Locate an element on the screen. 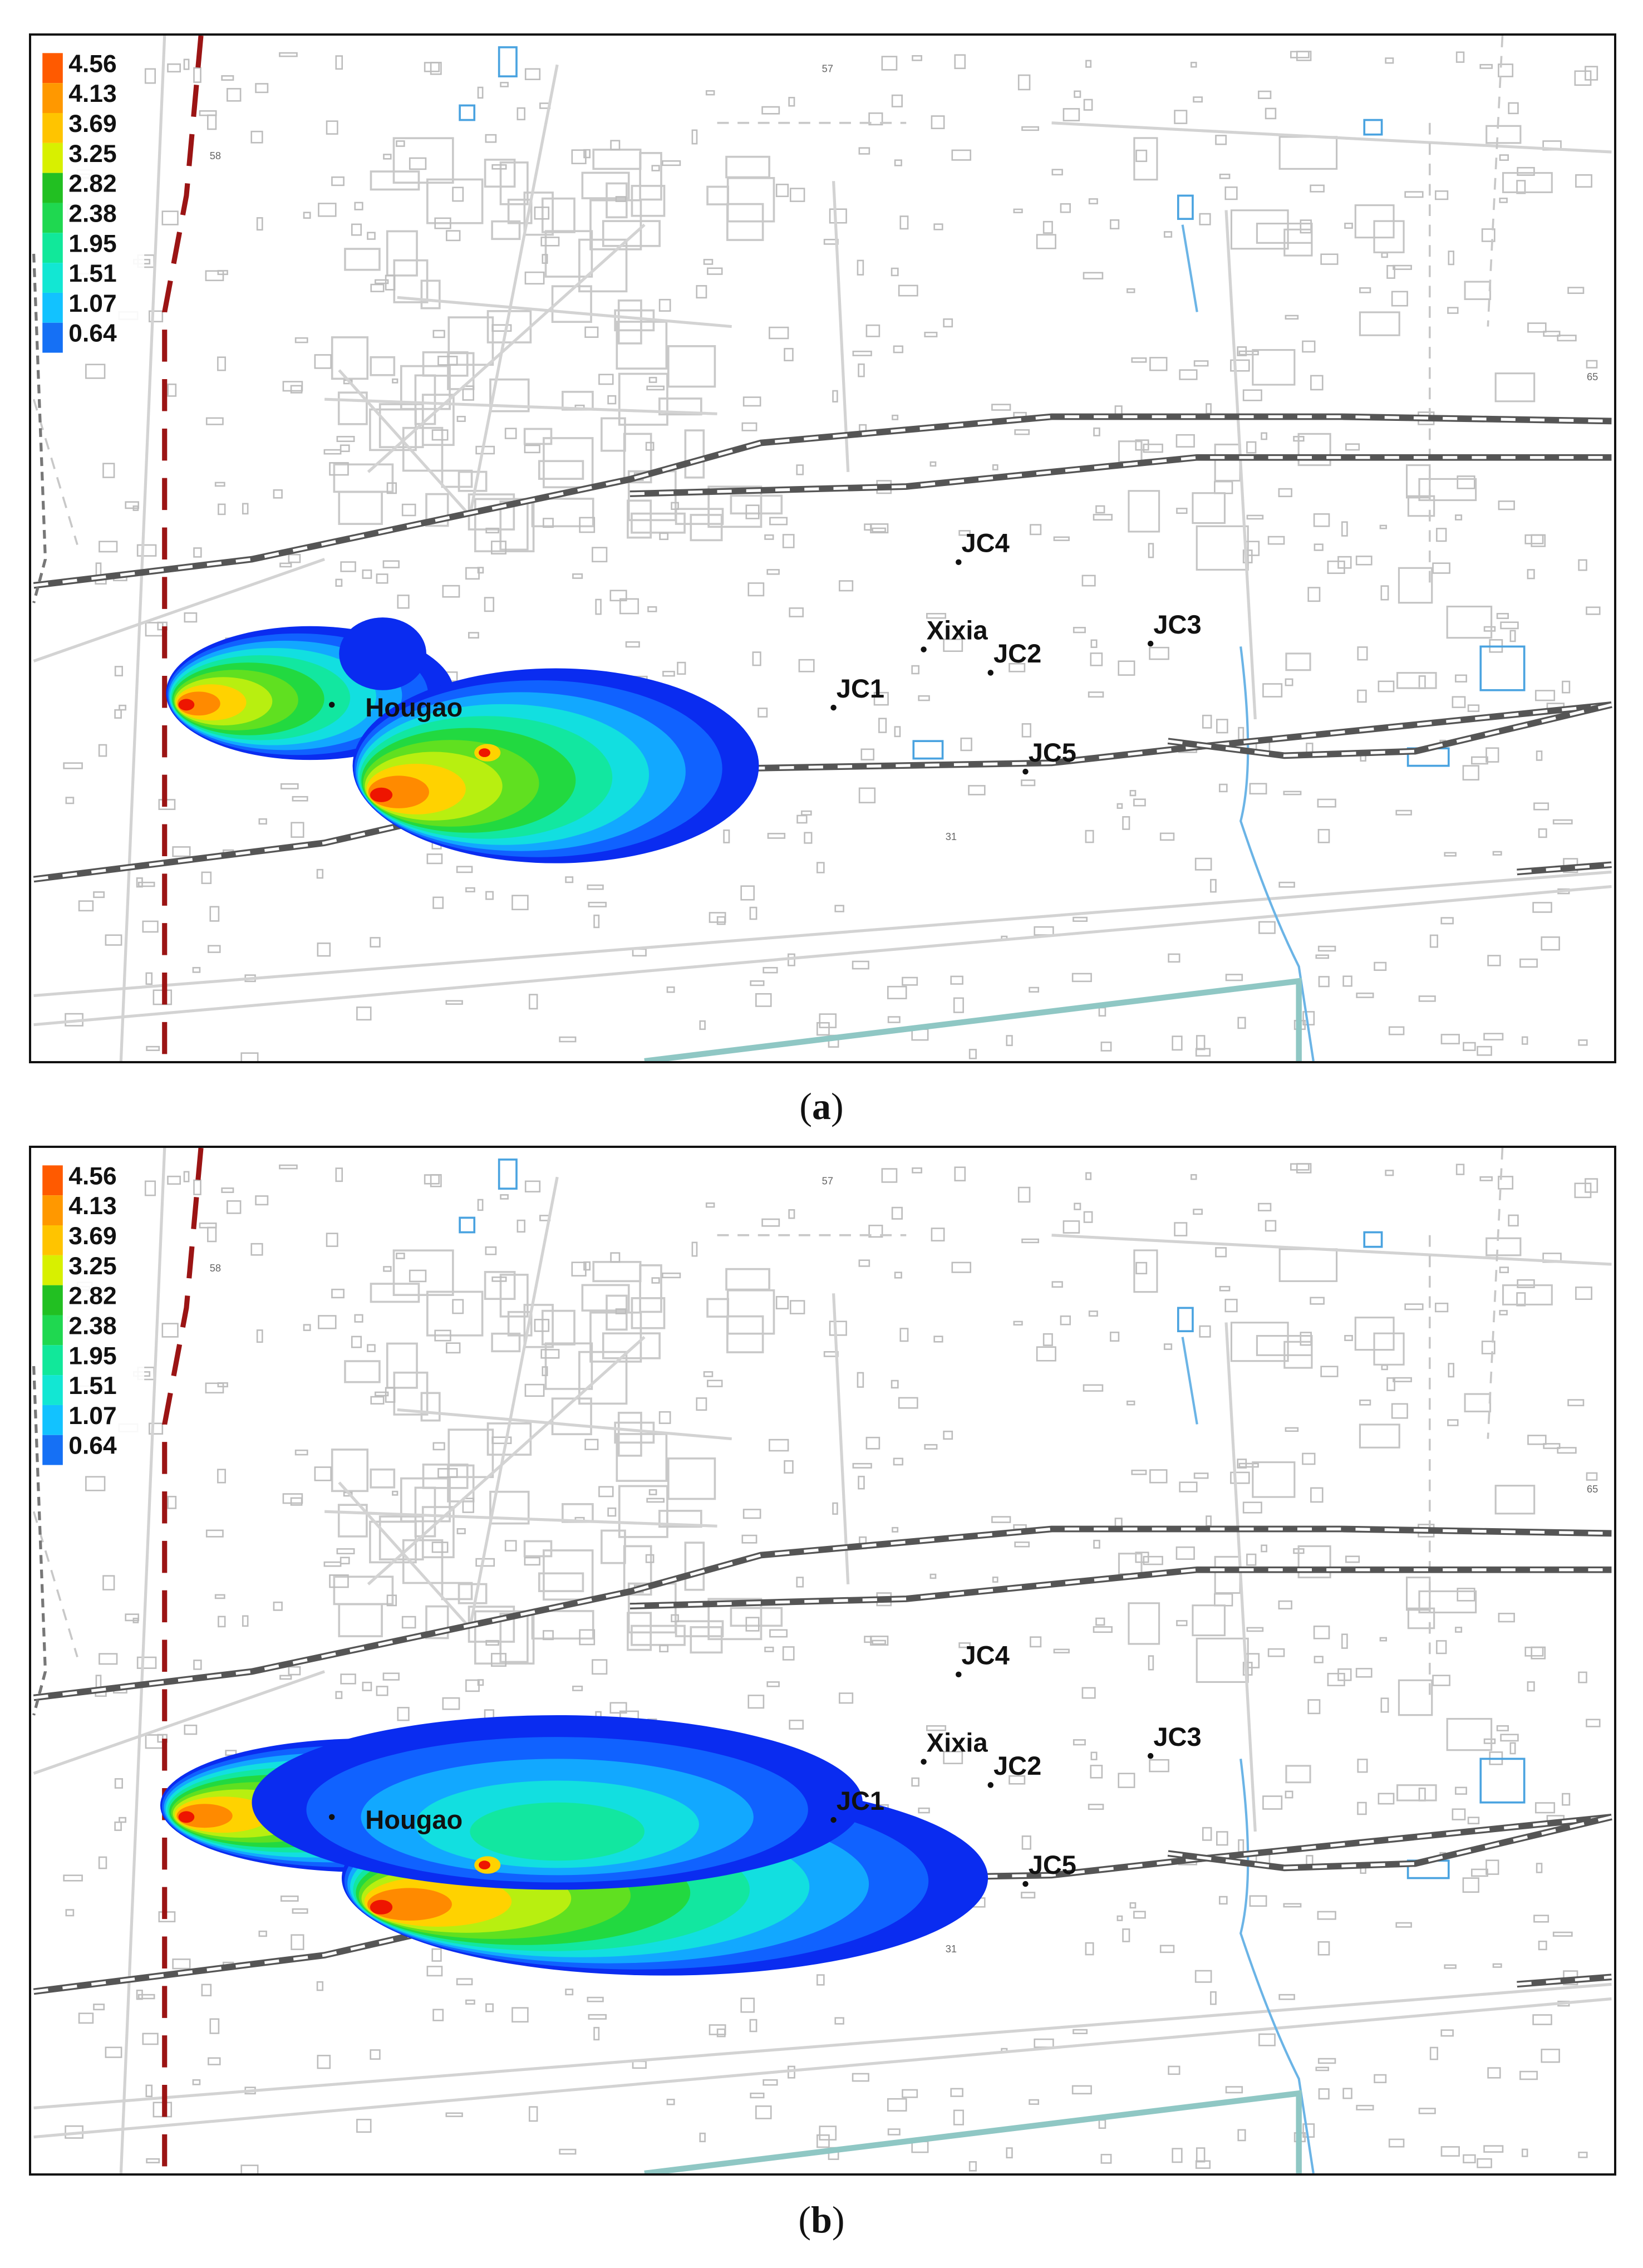 The image size is (1643, 2268). place-marker-jc5 is located at coordinates (1025, 1884).